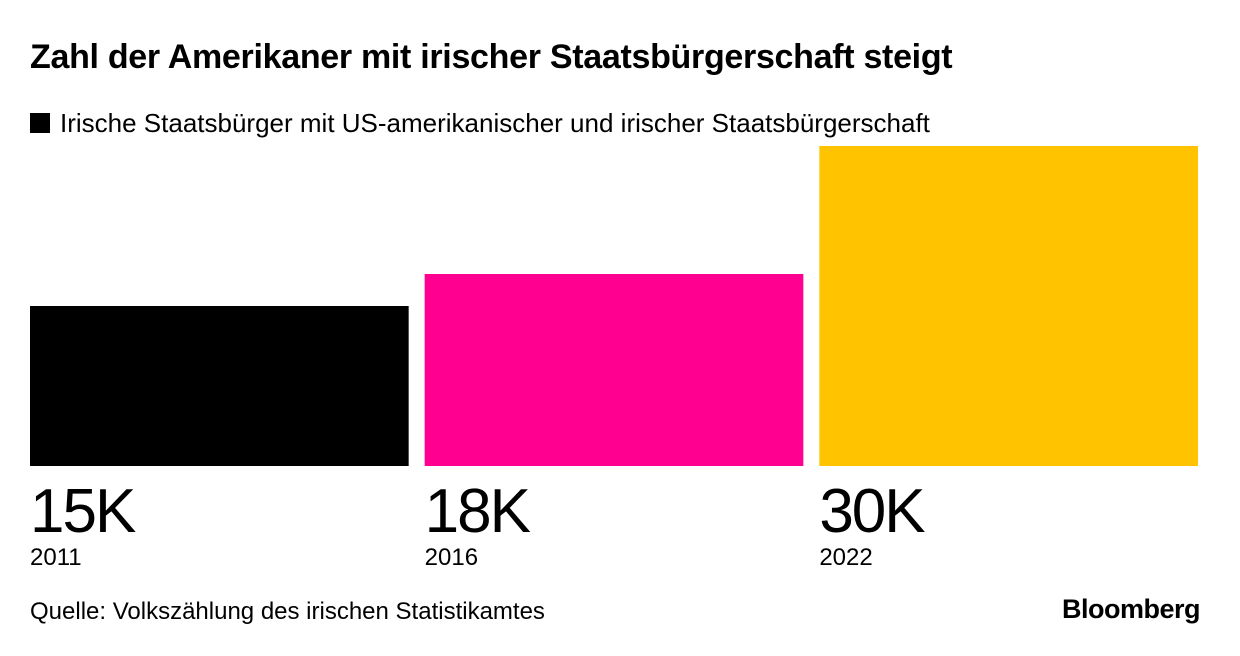  Describe the element at coordinates (1008, 306) in the screenshot. I see `bar-2022` at that location.